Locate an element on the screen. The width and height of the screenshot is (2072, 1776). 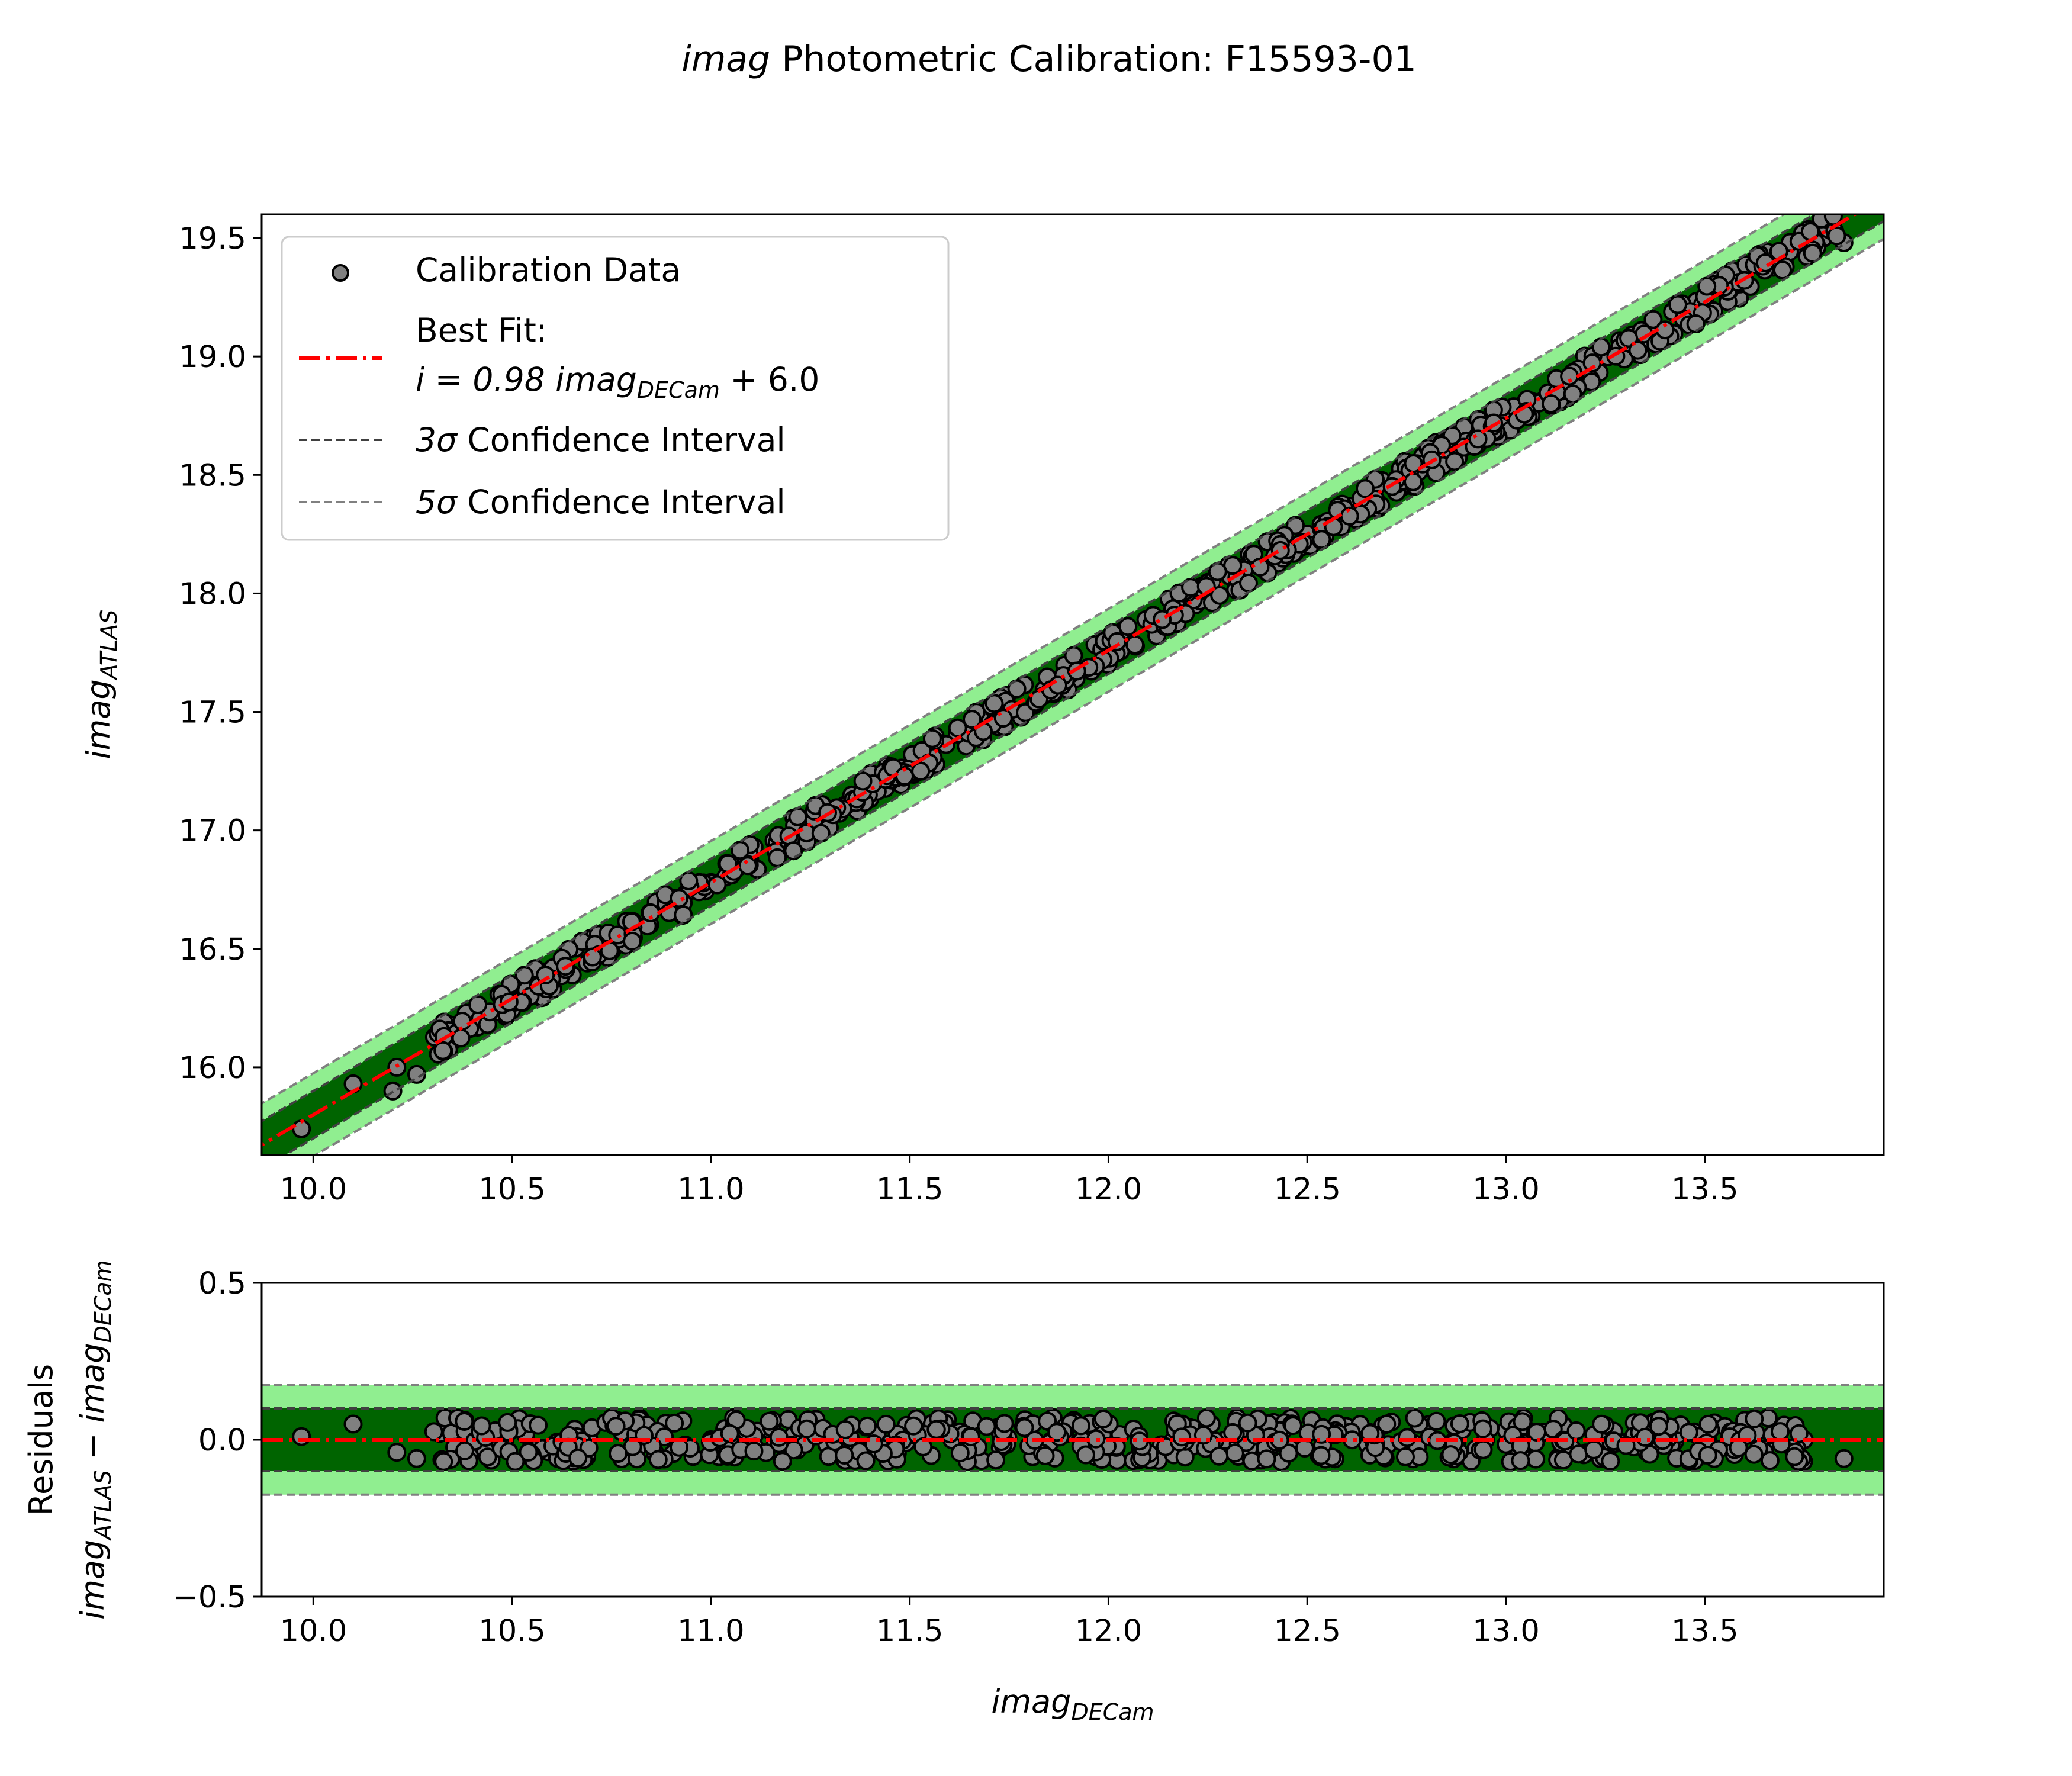
title-text-part: Photometric Calibration: F15593-01 is located at coordinates (1093, 59).